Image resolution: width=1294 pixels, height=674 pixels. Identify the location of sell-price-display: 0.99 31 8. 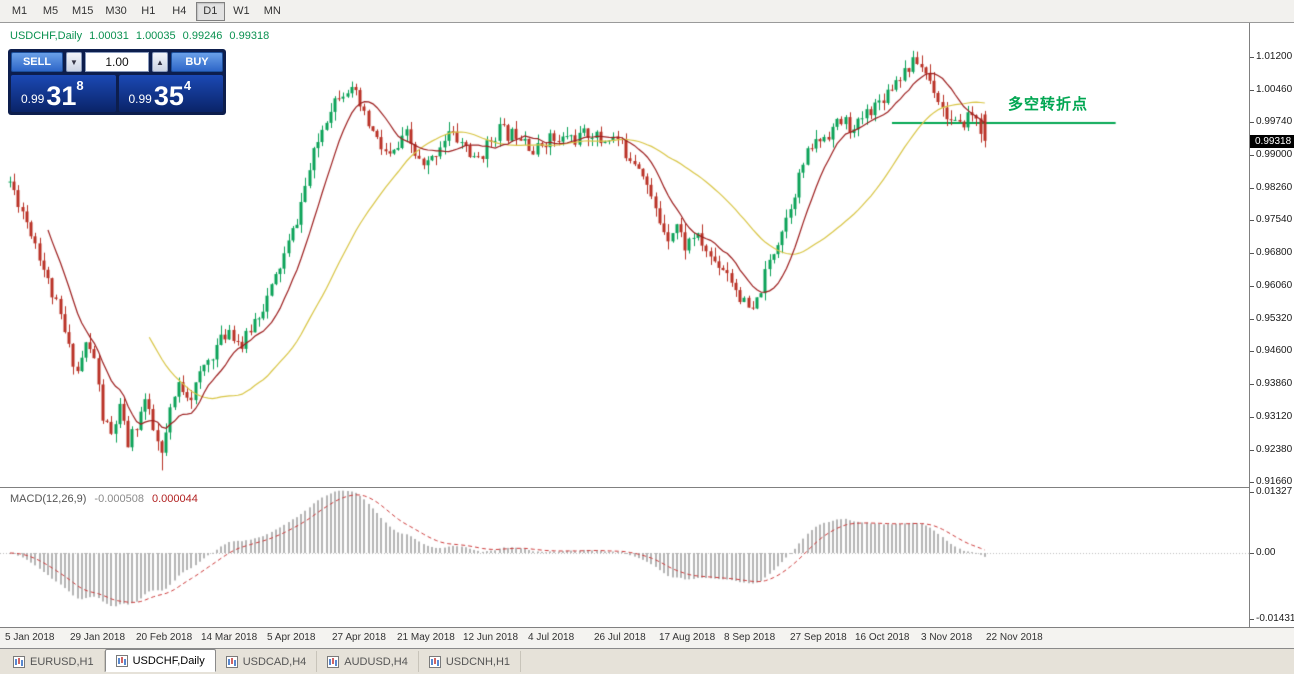
(63, 93).